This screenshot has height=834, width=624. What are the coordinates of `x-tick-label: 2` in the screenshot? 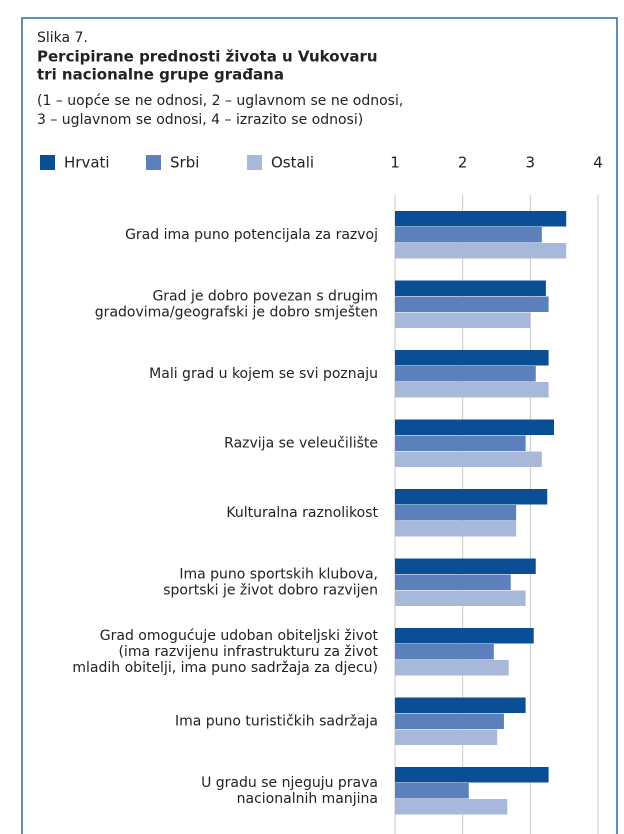 It's located at (463, 163).